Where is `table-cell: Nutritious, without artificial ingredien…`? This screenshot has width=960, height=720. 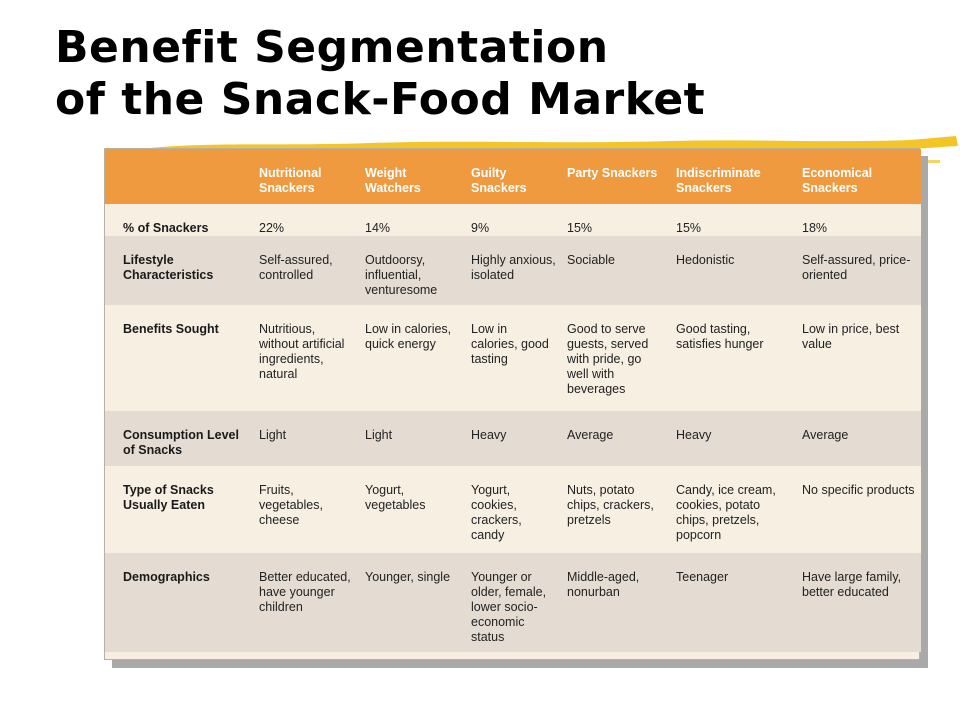 table-cell: Nutritious, without artificial ingredien… is located at coordinates (308, 358).